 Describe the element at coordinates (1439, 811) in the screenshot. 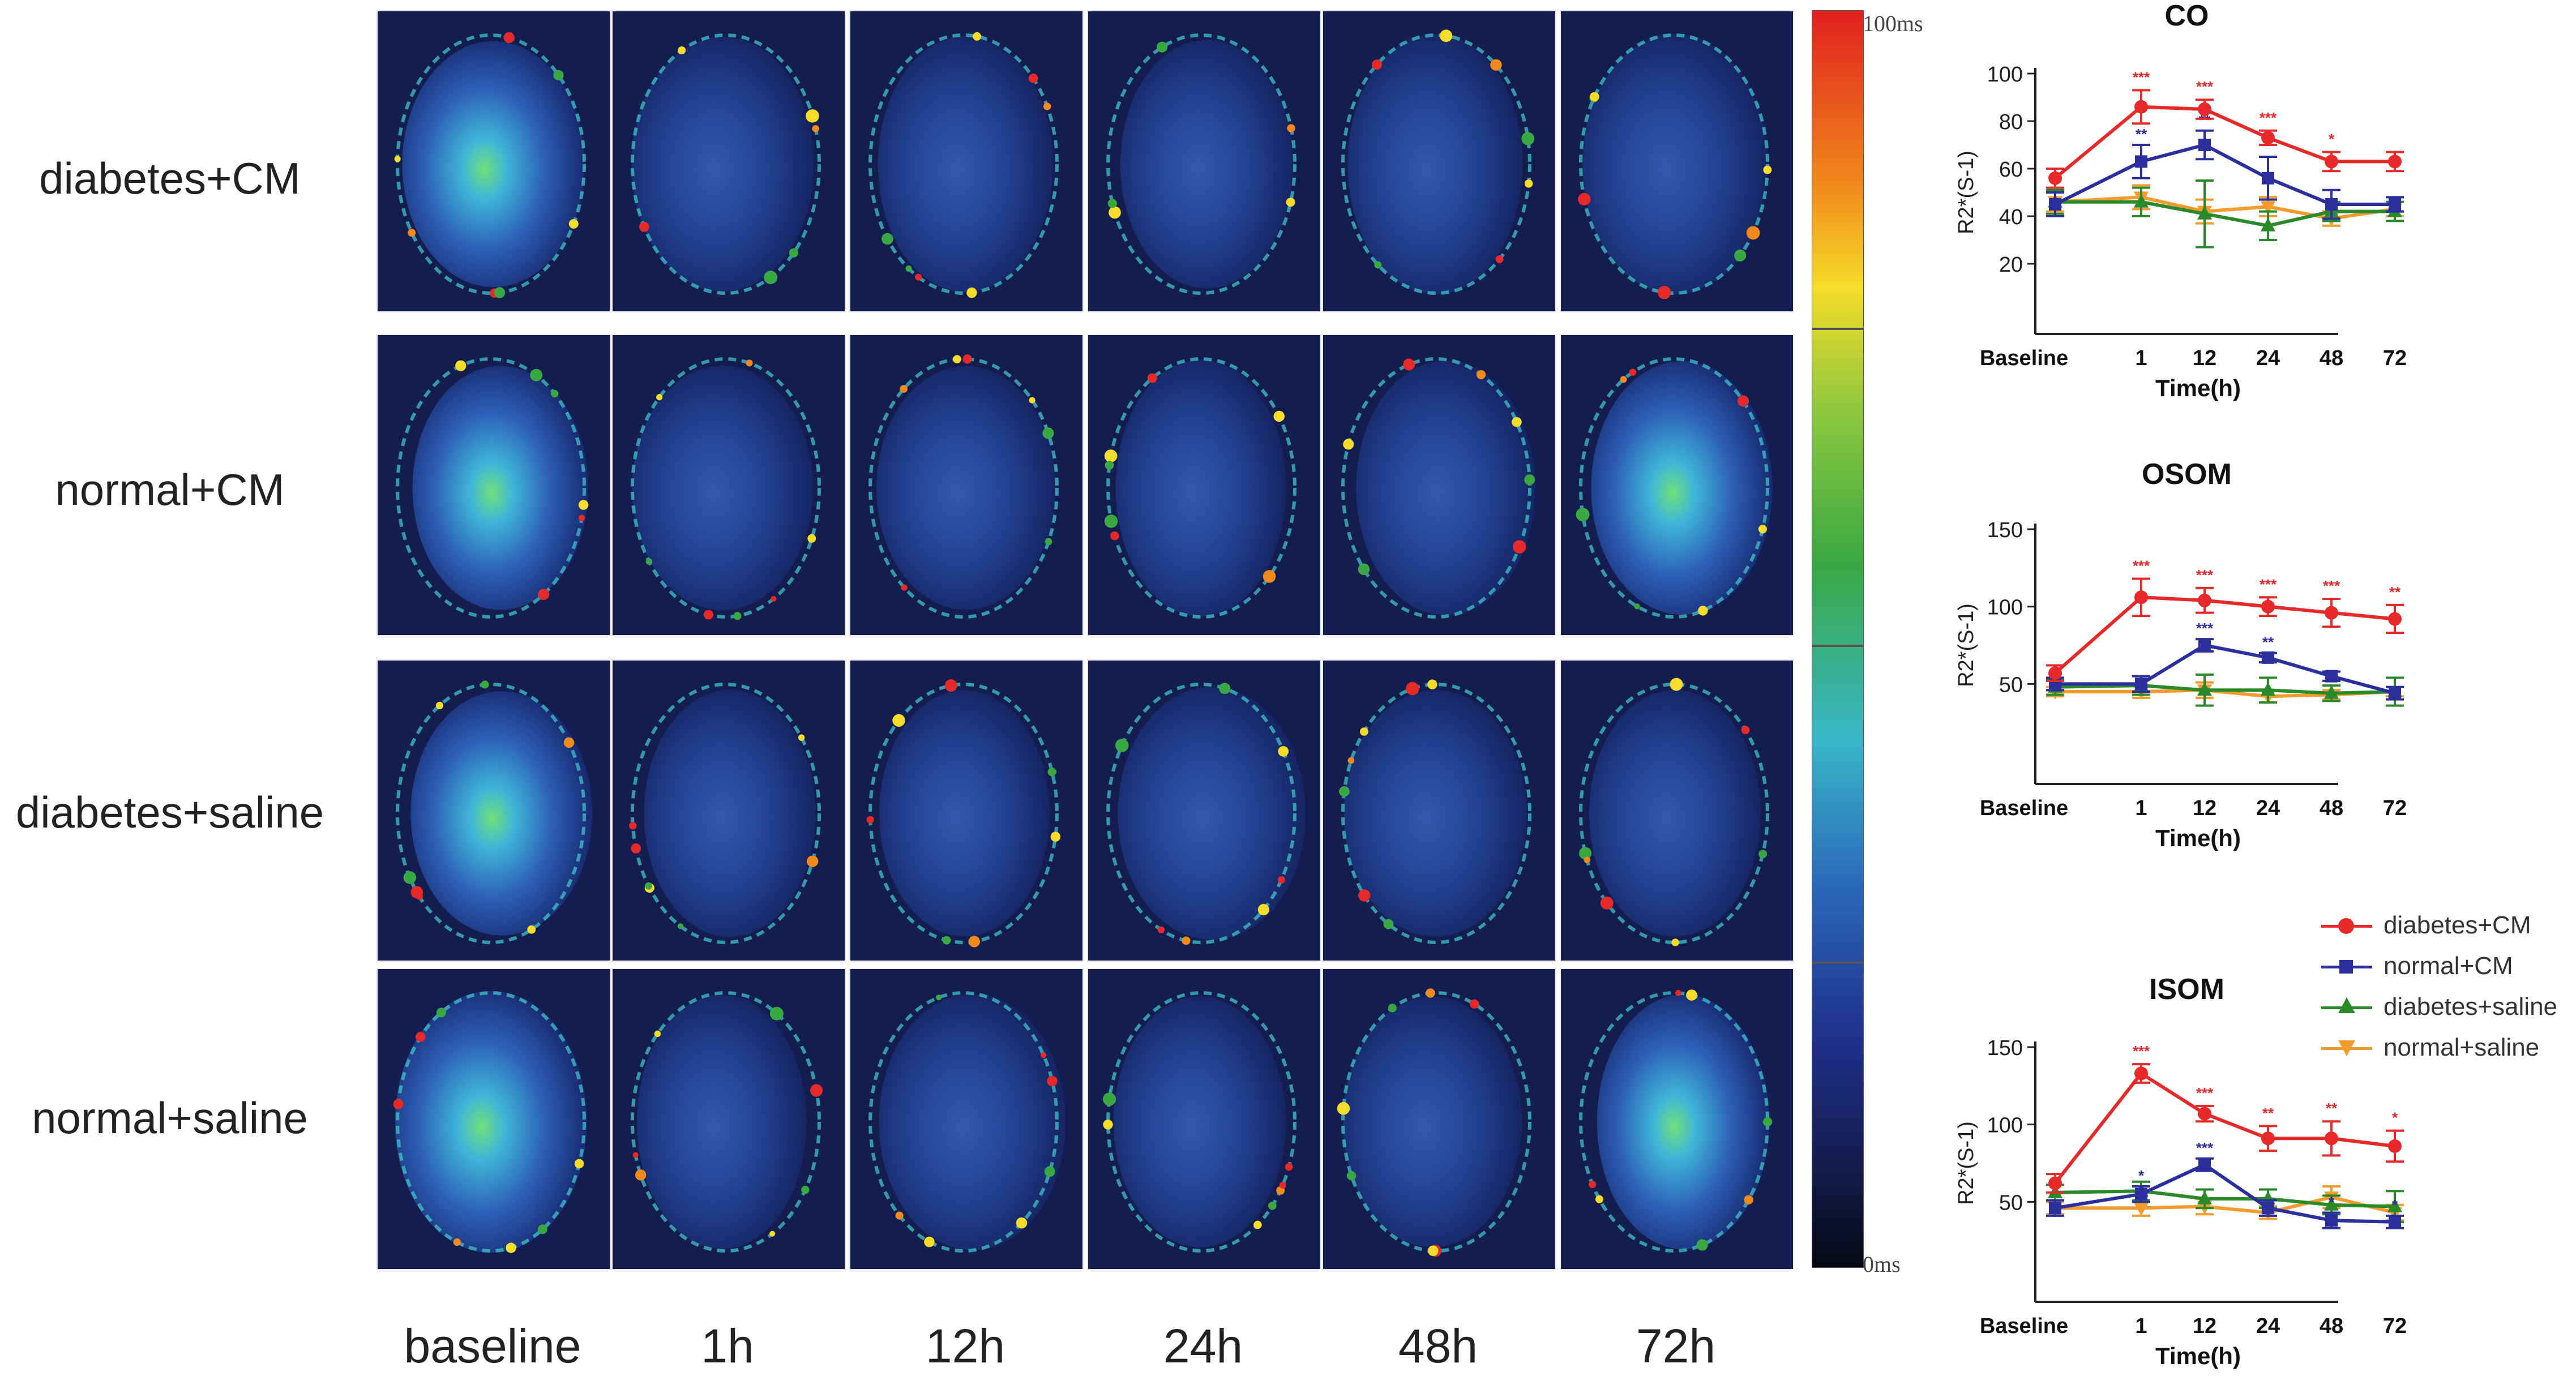

I see `mri-image-diabetes-saline-48h` at that location.